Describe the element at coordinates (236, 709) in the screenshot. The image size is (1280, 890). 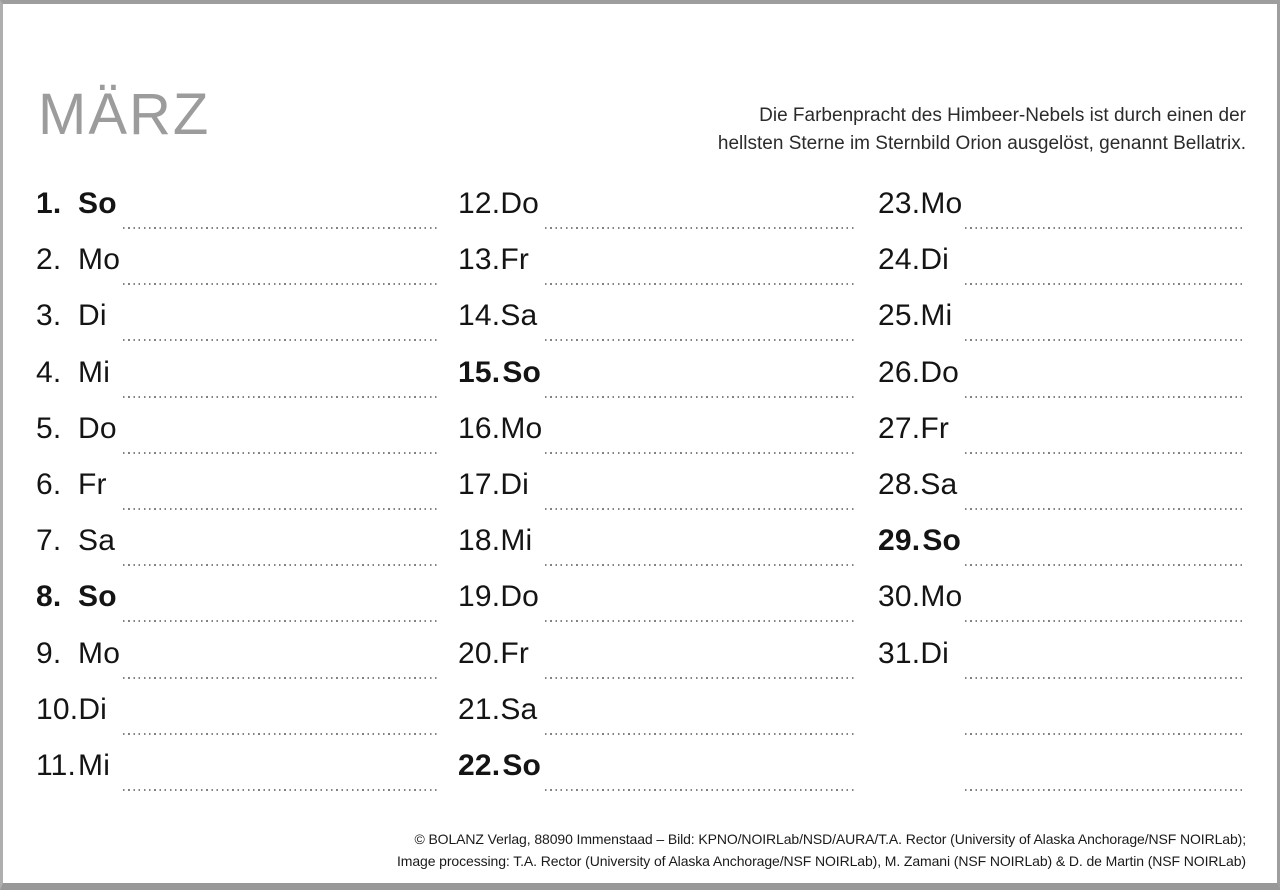
I see `day-label: 10.Di` at that location.